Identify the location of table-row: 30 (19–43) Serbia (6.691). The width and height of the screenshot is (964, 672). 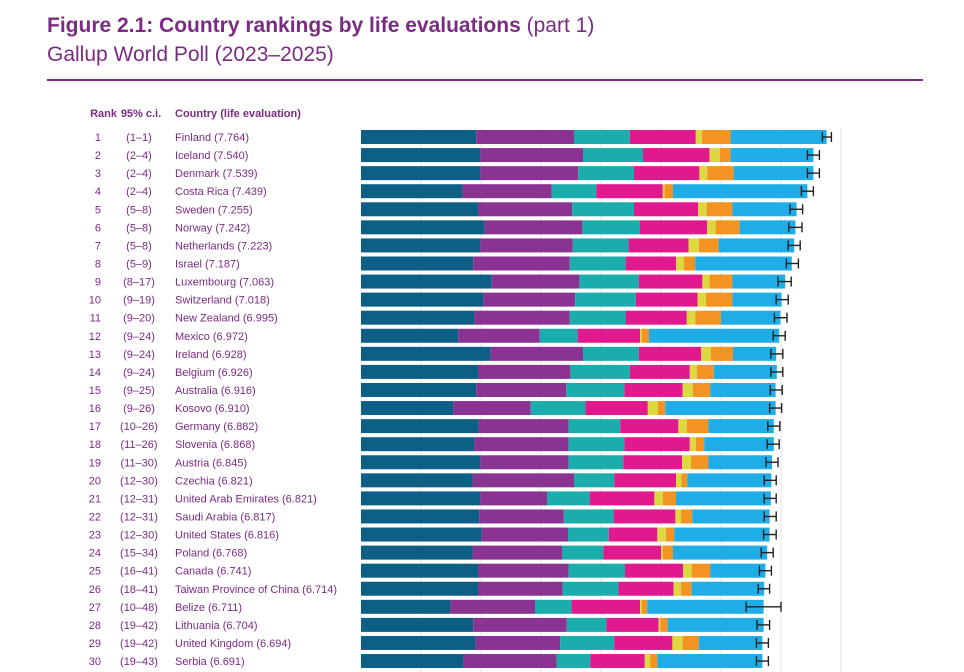
(429, 661).